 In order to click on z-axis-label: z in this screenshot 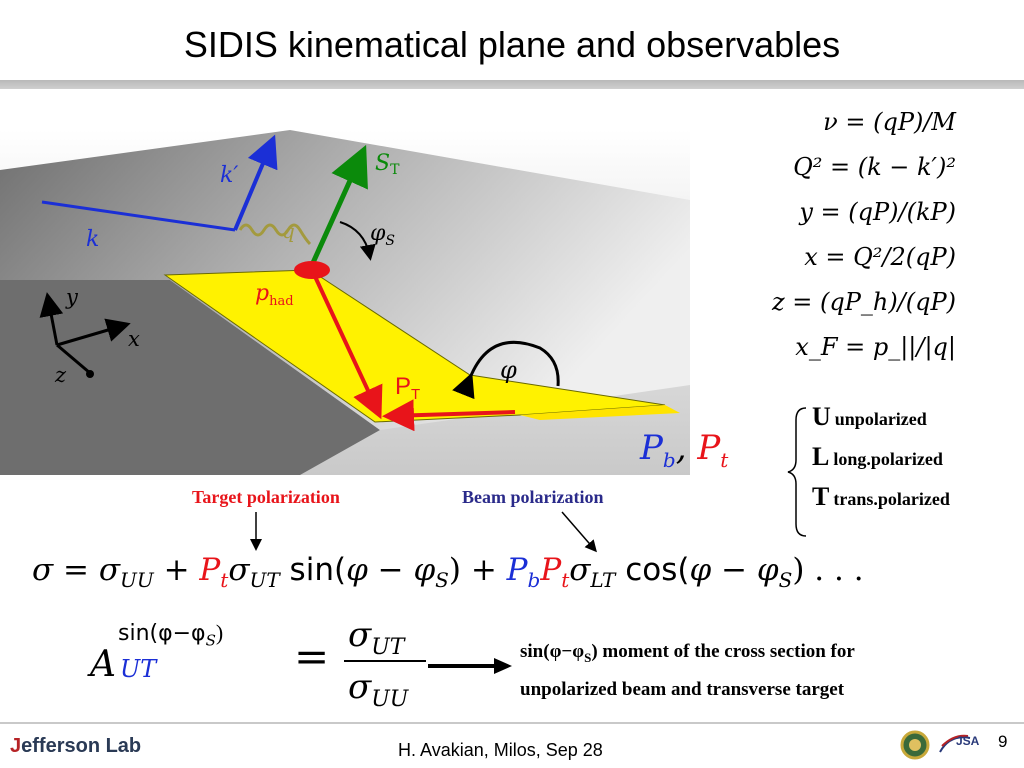, I will do `click(60, 375)`.